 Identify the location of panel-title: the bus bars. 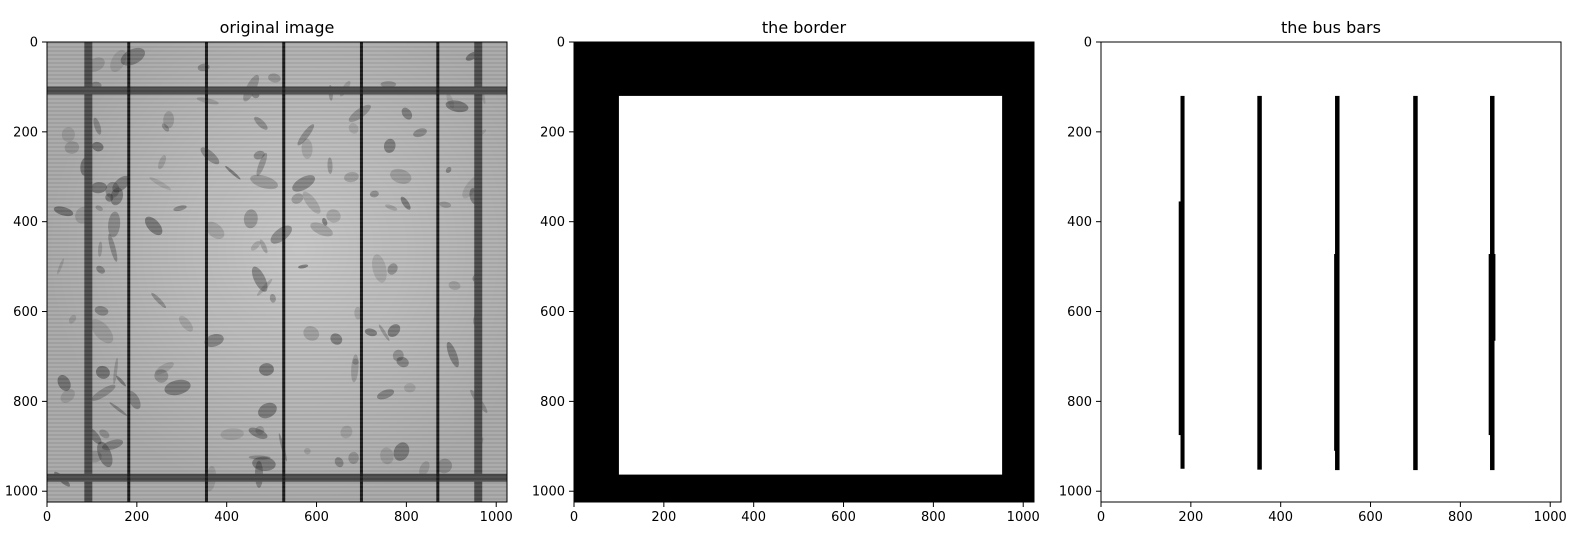
(1331, 27).